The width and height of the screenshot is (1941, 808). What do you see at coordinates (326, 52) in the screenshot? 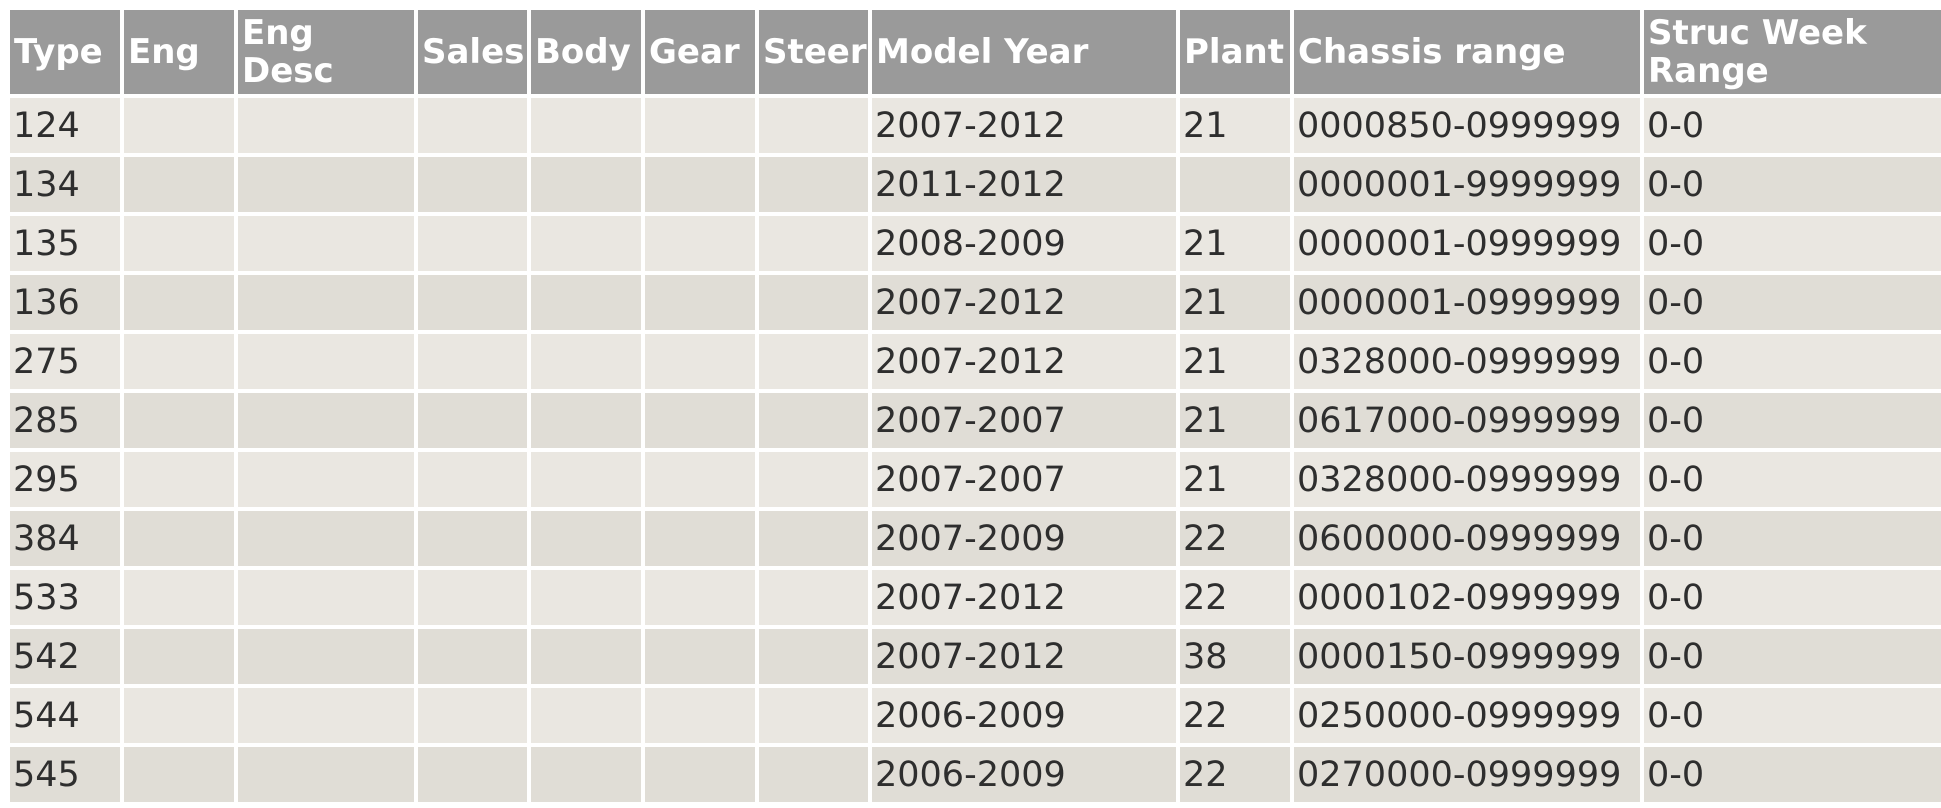
I see `column-header: Eng Desc` at bounding box center [326, 52].